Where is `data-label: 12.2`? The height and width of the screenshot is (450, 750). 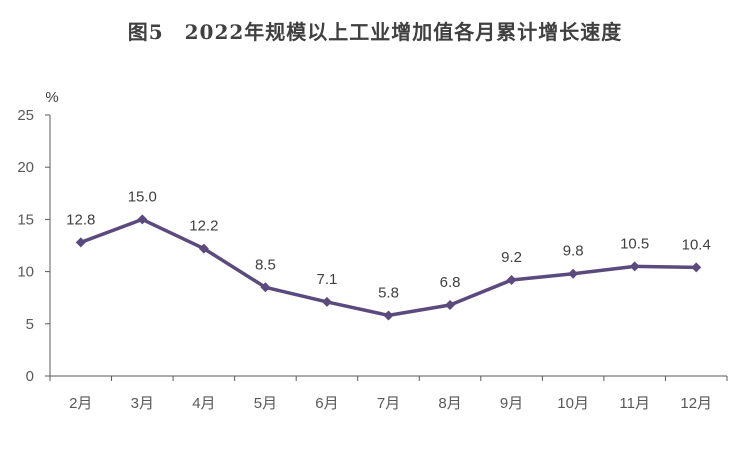
data-label: 12.2 is located at coordinates (203, 226).